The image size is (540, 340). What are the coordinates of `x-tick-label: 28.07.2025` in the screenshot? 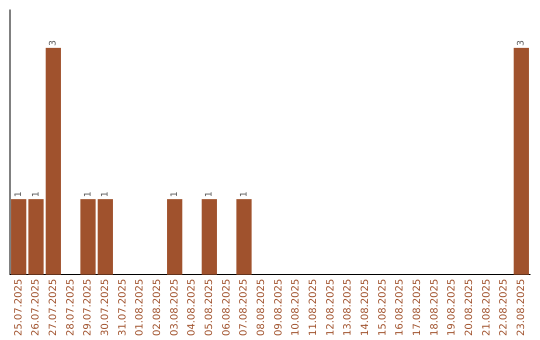 It's located at (70, 307).